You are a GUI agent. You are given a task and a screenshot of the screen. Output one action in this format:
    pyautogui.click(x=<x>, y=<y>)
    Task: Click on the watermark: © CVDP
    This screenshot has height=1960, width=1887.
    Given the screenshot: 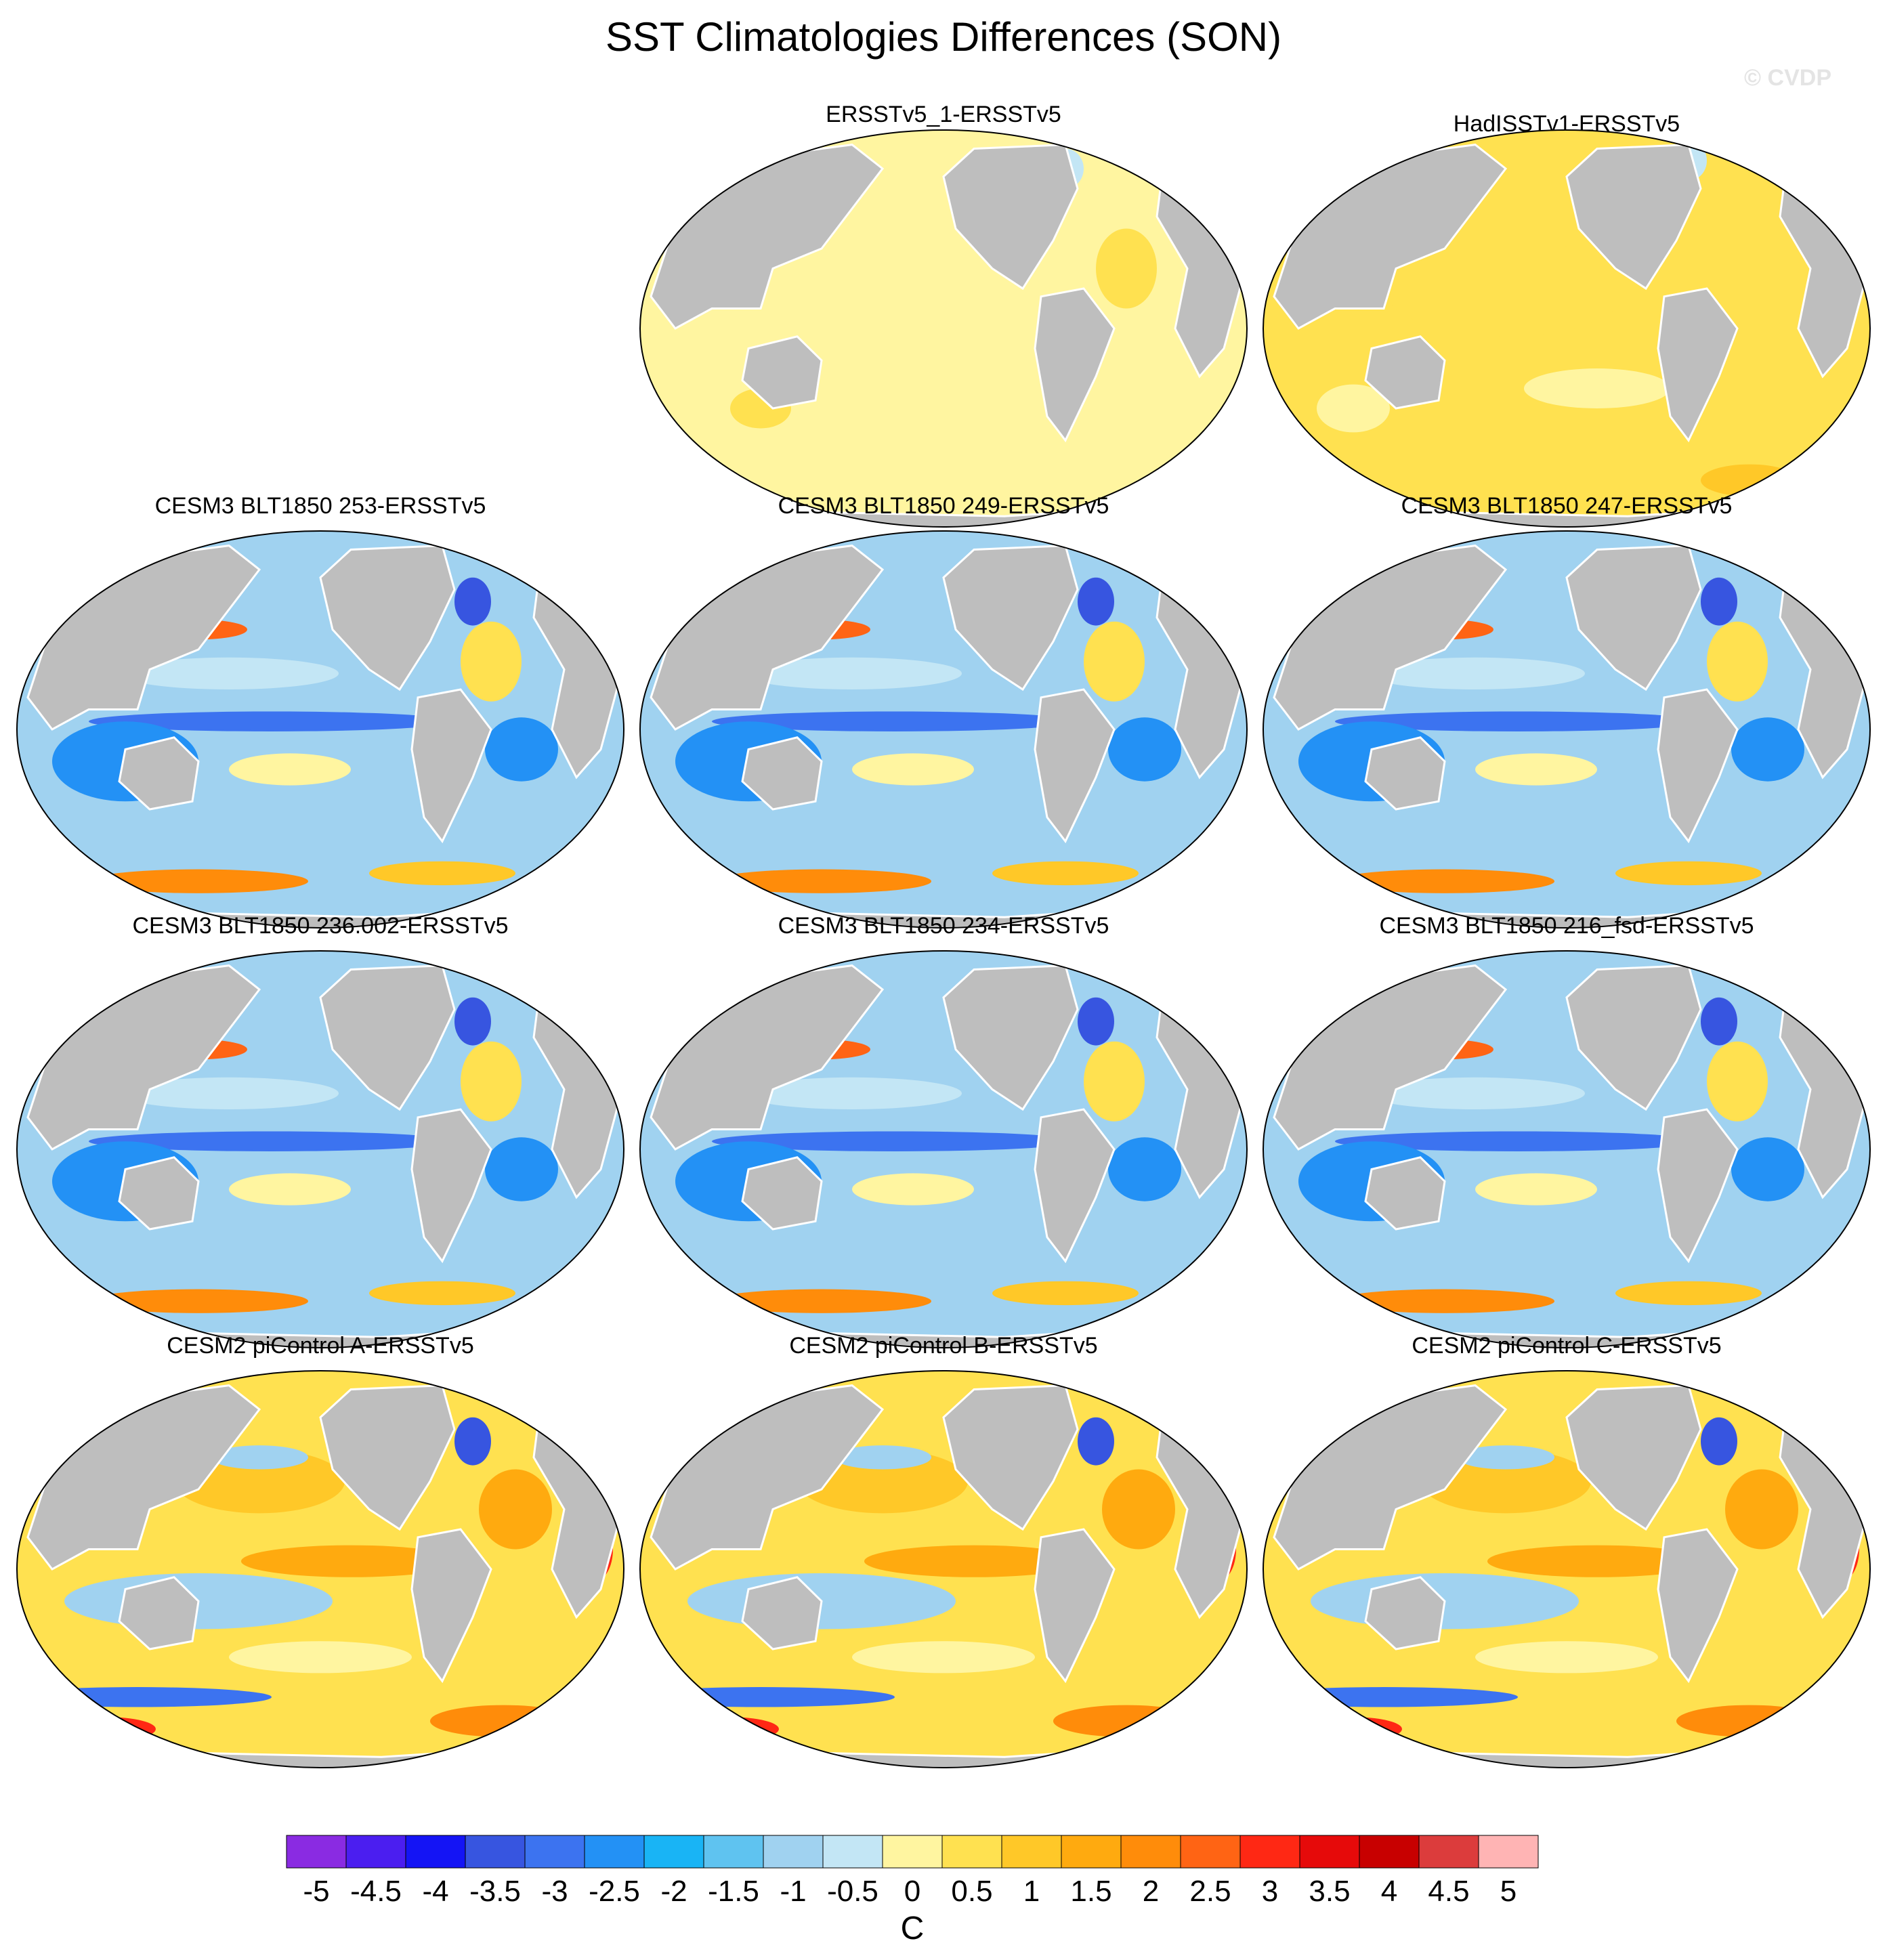 What is the action you would take?
    pyautogui.click(x=1788, y=78)
    